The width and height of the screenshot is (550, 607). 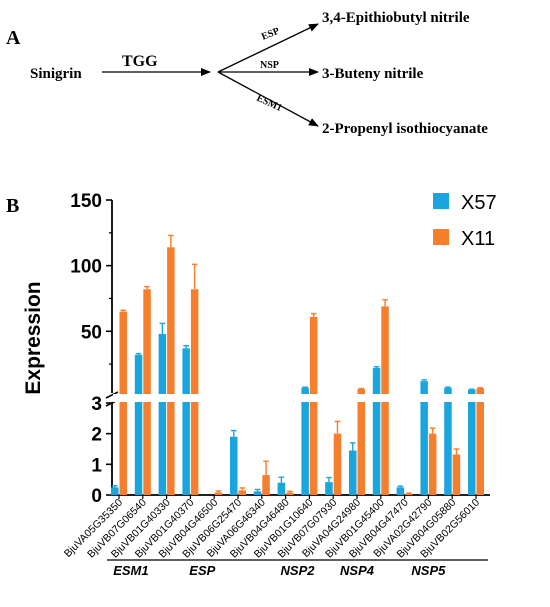 I want to click on product-buteny-nitrile: 3-Buteny nitrile, so click(x=373, y=74).